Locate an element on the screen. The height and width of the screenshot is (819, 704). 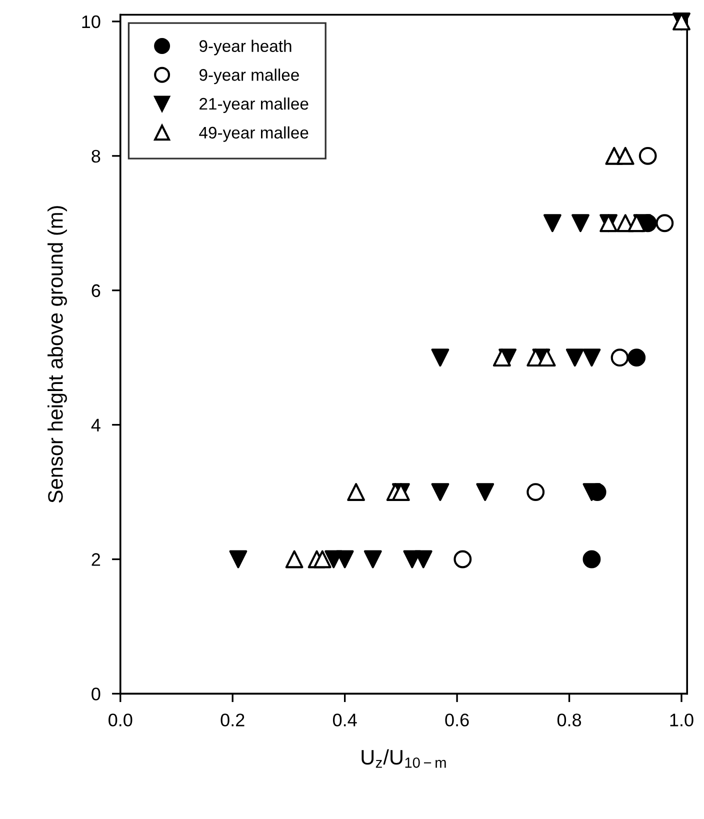
x-tick-label: 0.0 is located at coordinates (120, 720).